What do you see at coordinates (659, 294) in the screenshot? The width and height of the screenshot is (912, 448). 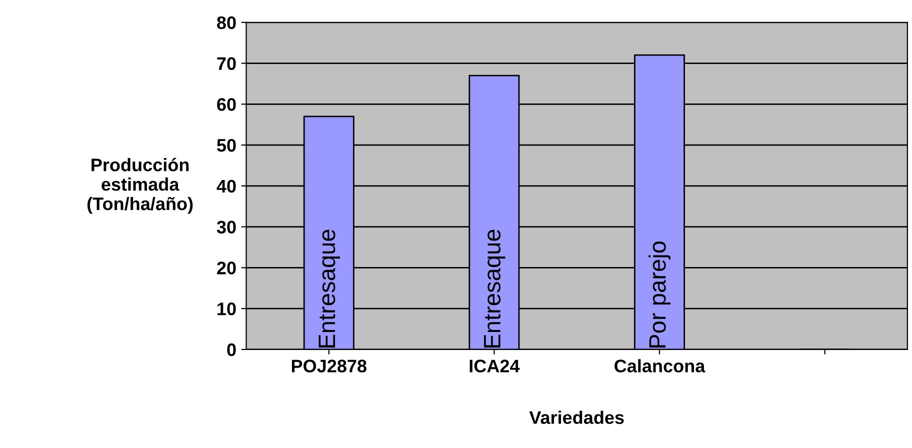 I see `data-label: Por parejo` at bounding box center [659, 294].